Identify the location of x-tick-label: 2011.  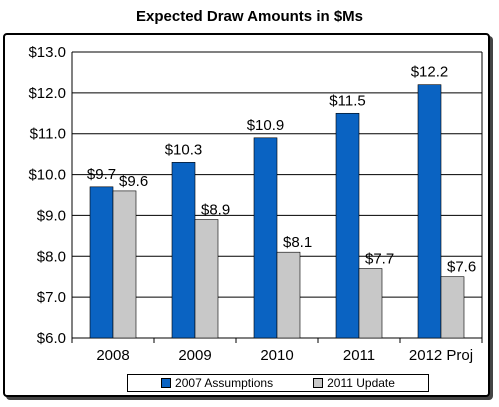
(359, 355).